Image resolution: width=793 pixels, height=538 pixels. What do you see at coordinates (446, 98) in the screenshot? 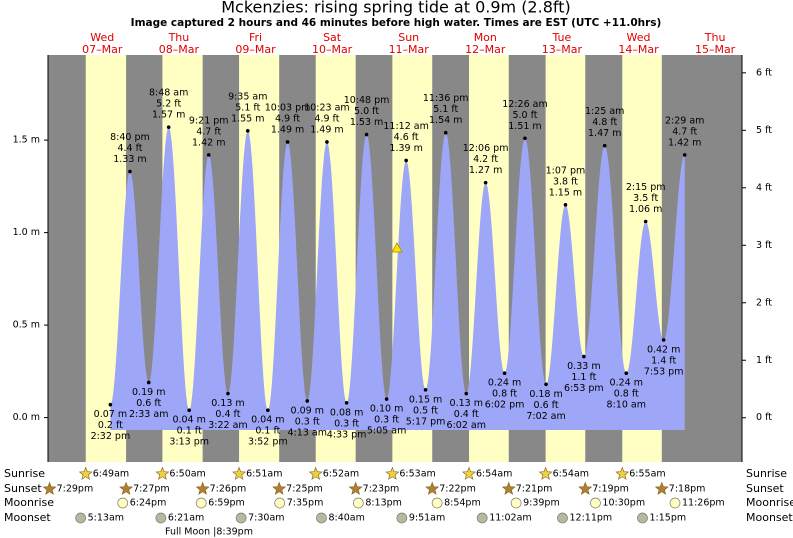
I see `tide-label: 11:36 pm` at bounding box center [446, 98].